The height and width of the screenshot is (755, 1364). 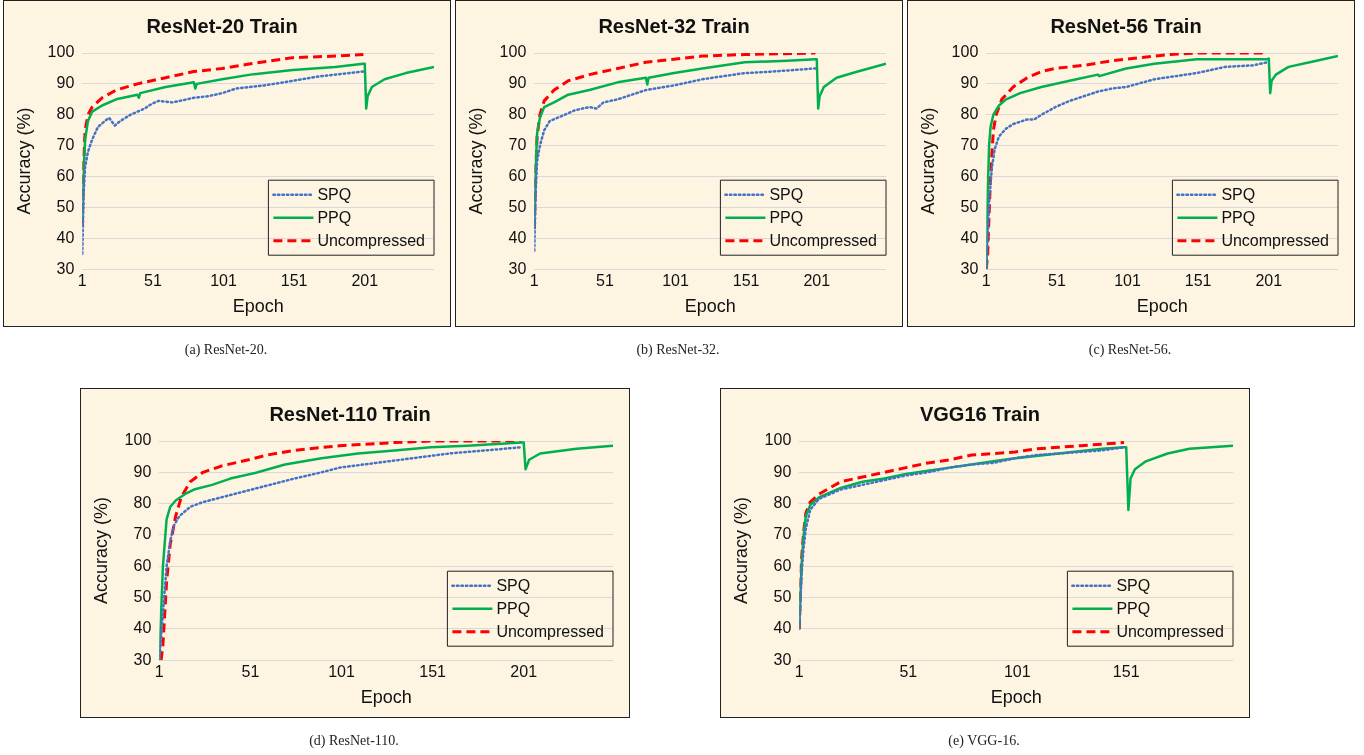 What do you see at coordinates (980, 413) in the screenshot?
I see `chart-title: VGG16 Train` at bounding box center [980, 413].